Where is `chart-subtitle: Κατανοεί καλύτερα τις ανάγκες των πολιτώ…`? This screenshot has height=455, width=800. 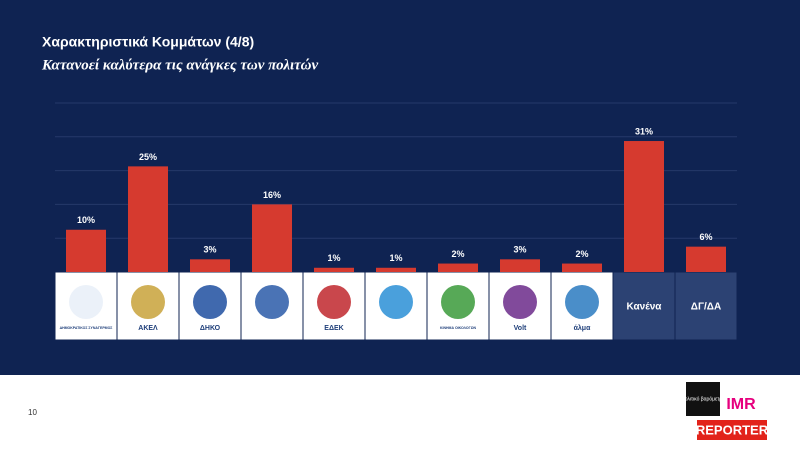 chart-subtitle: Κατανοεί καλύτερα τις ανάγκες των πολιτώ… is located at coordinates (179, 65).